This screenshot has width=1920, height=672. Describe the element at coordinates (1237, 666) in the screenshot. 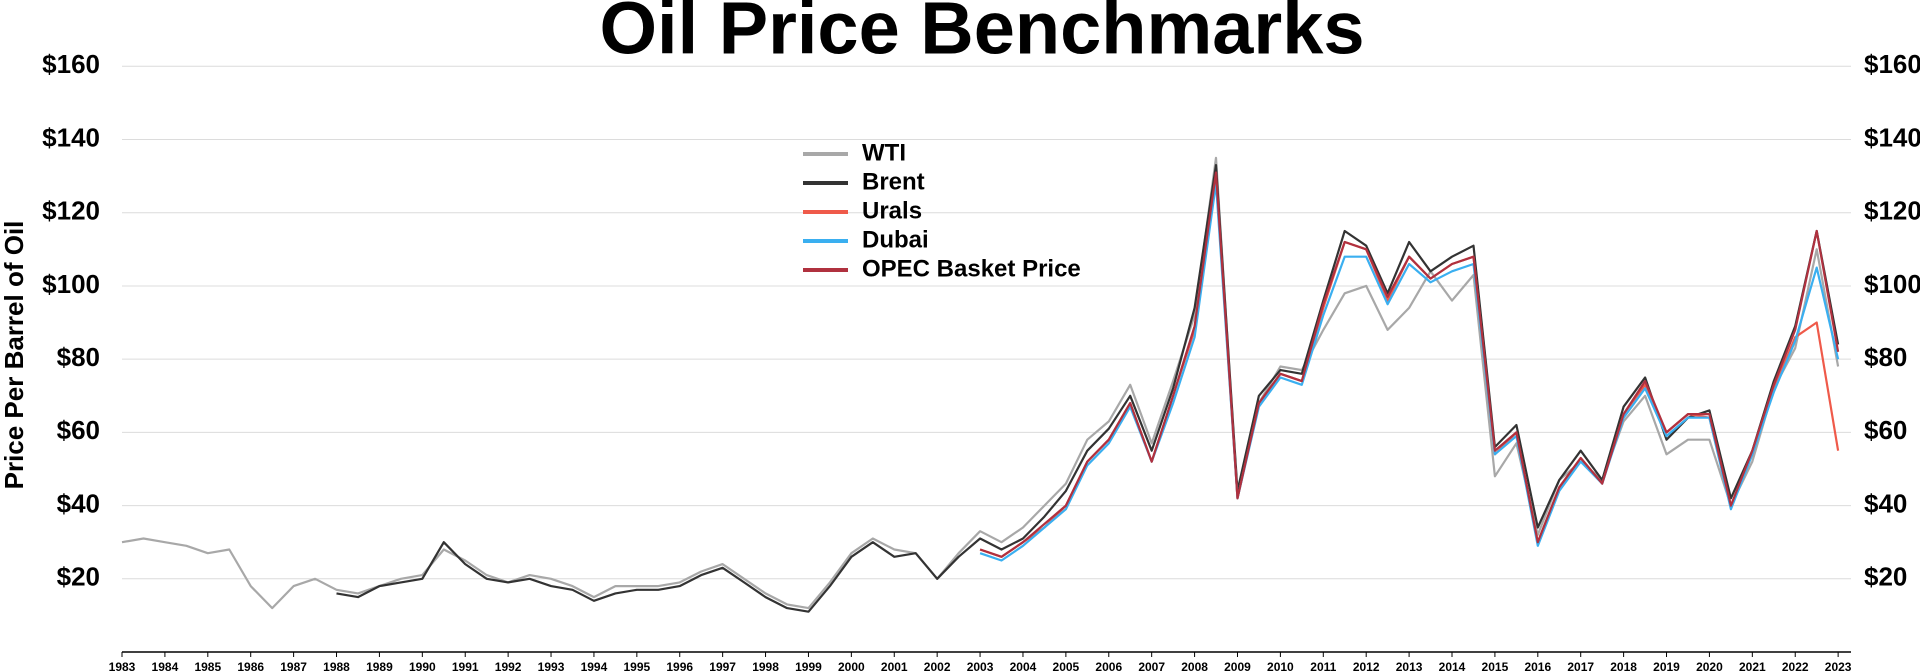

I see `x-tick-label: 2009` at that location.